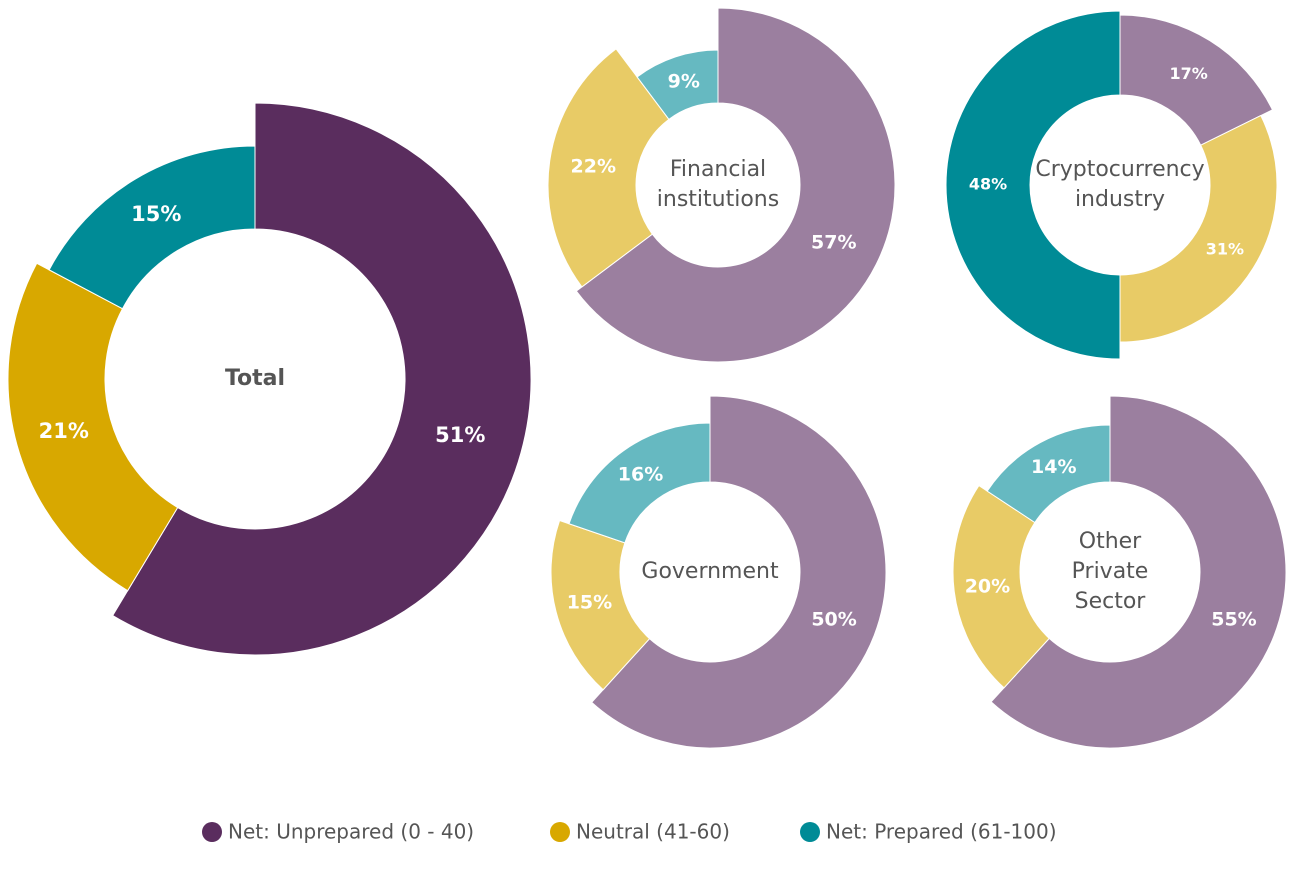 Image resolution: width=1290 pixels, height=876 pixels. I want to click on value-label: 14%, so click(1053, 467).